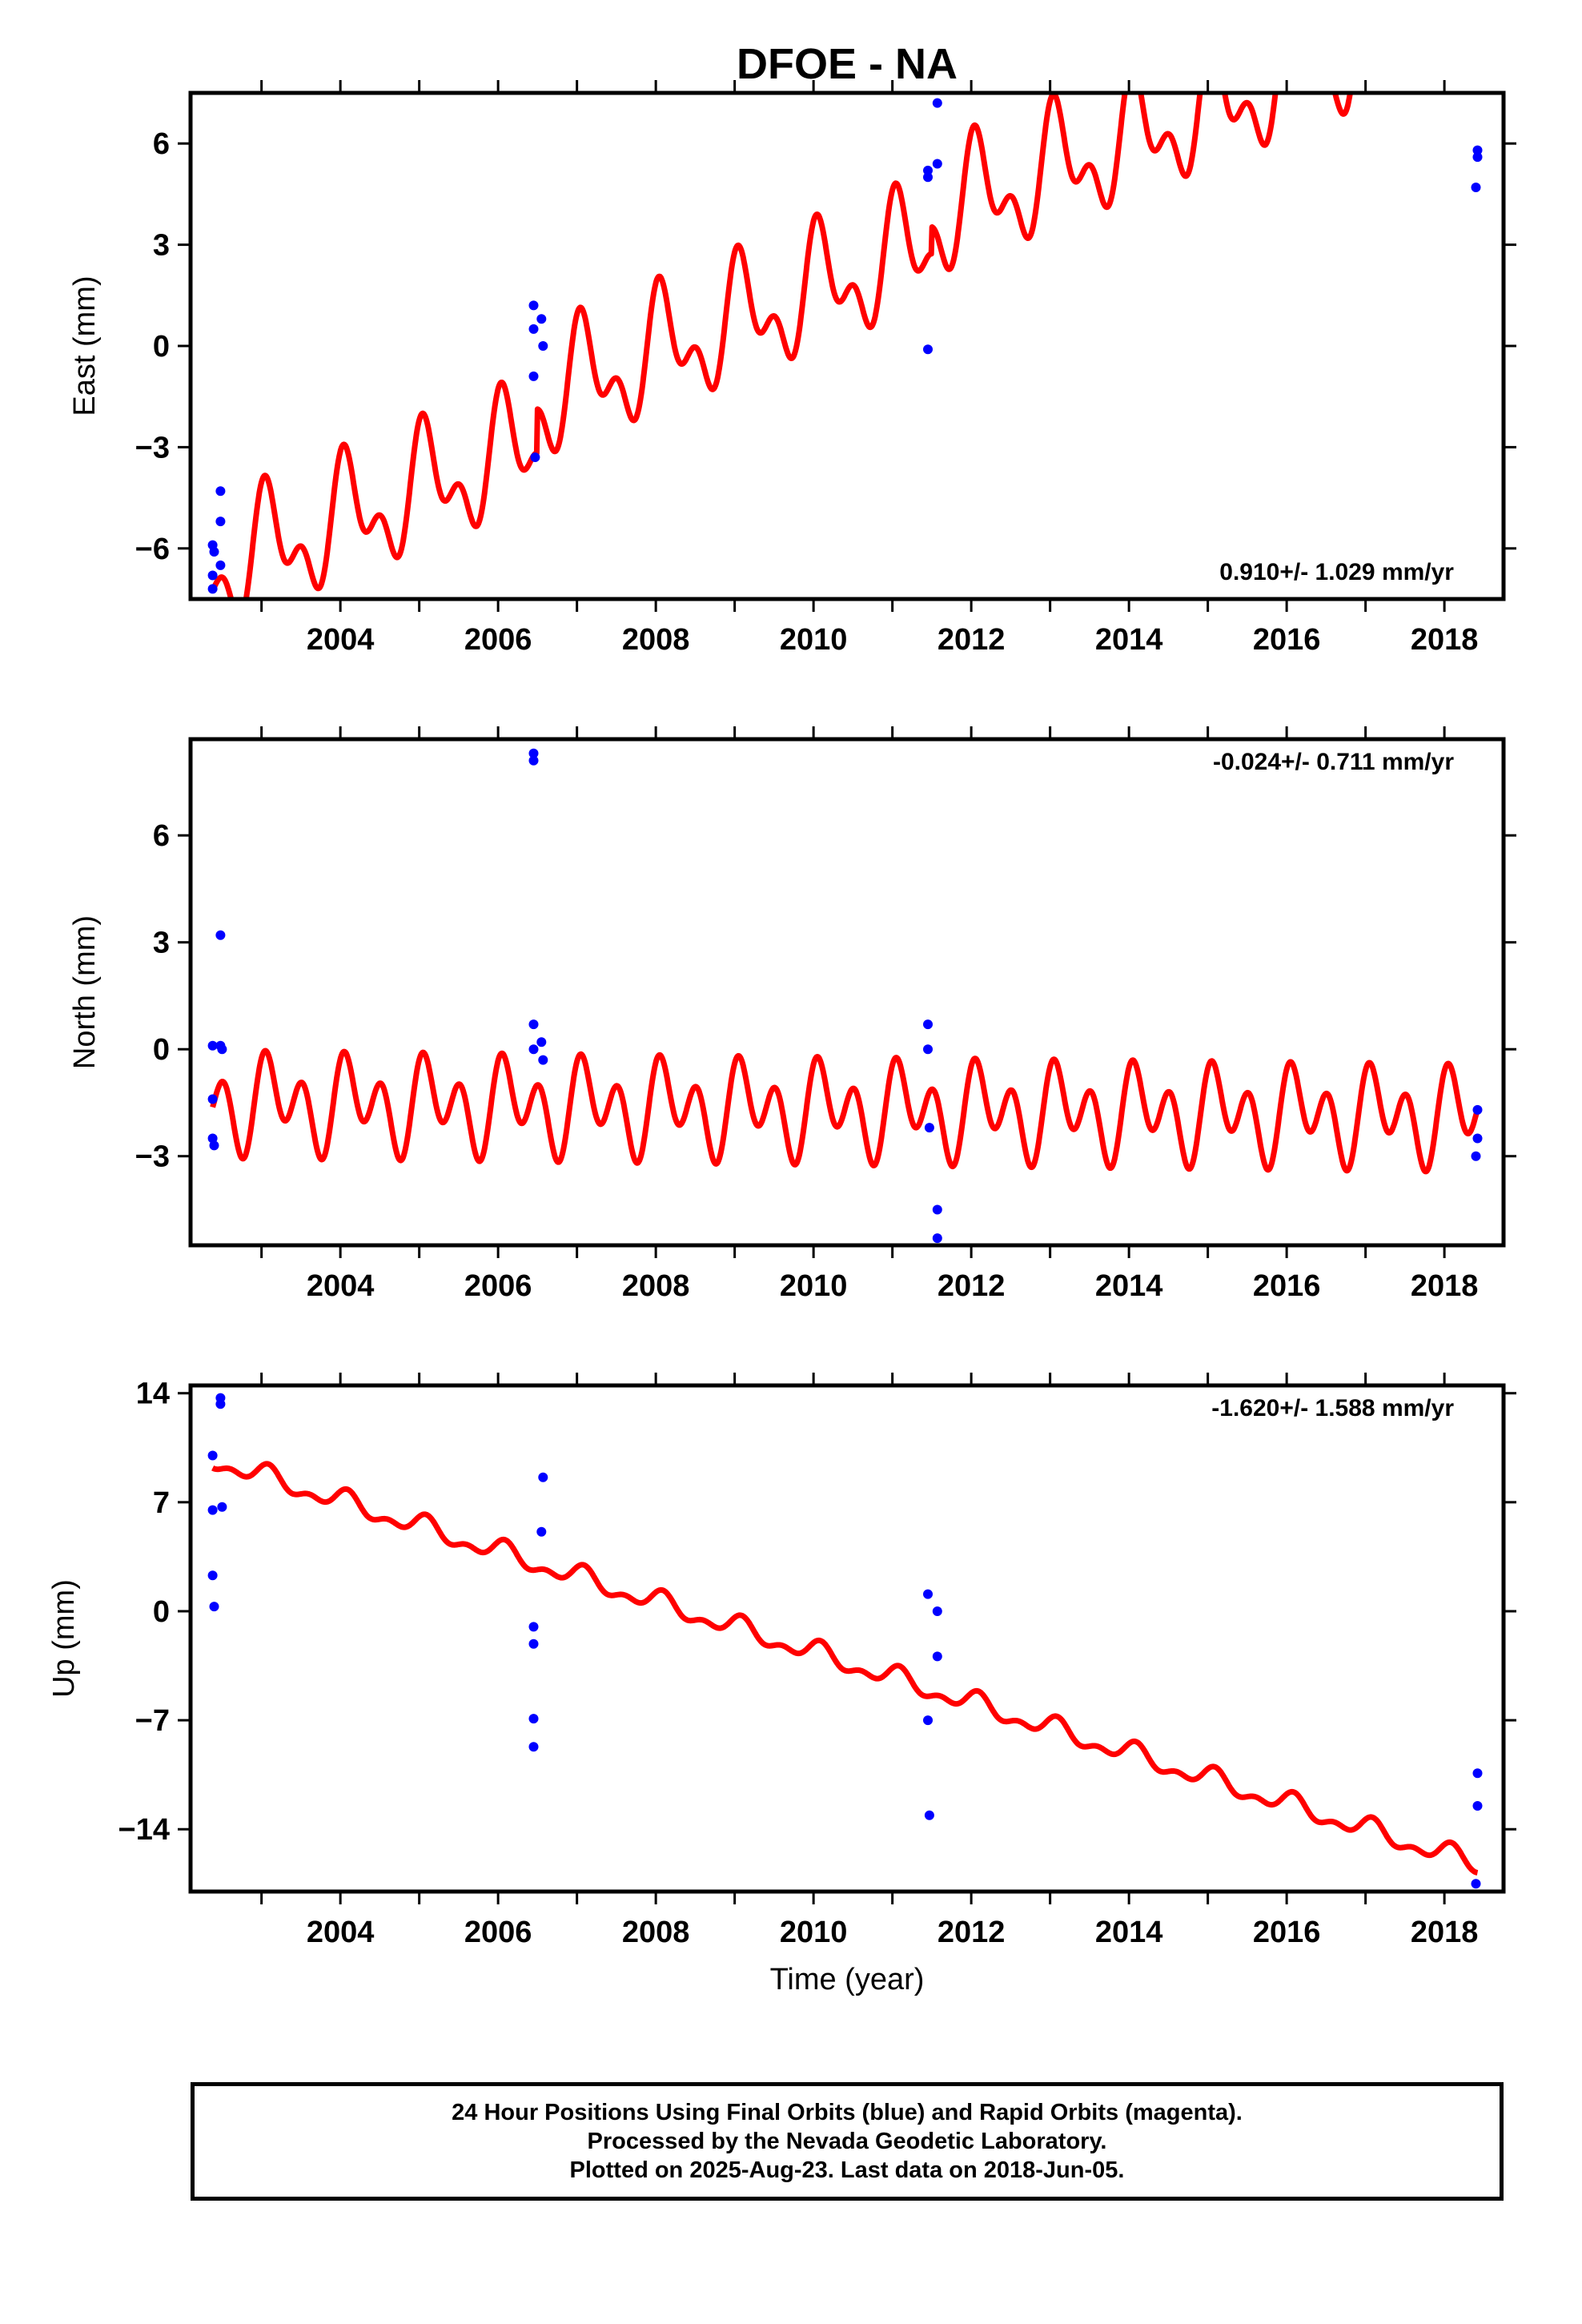 The image size is (1582, 2324). I want to click on east-rate-label: 0.910+/- 1.029 mm/yr, so click(1336, 572).